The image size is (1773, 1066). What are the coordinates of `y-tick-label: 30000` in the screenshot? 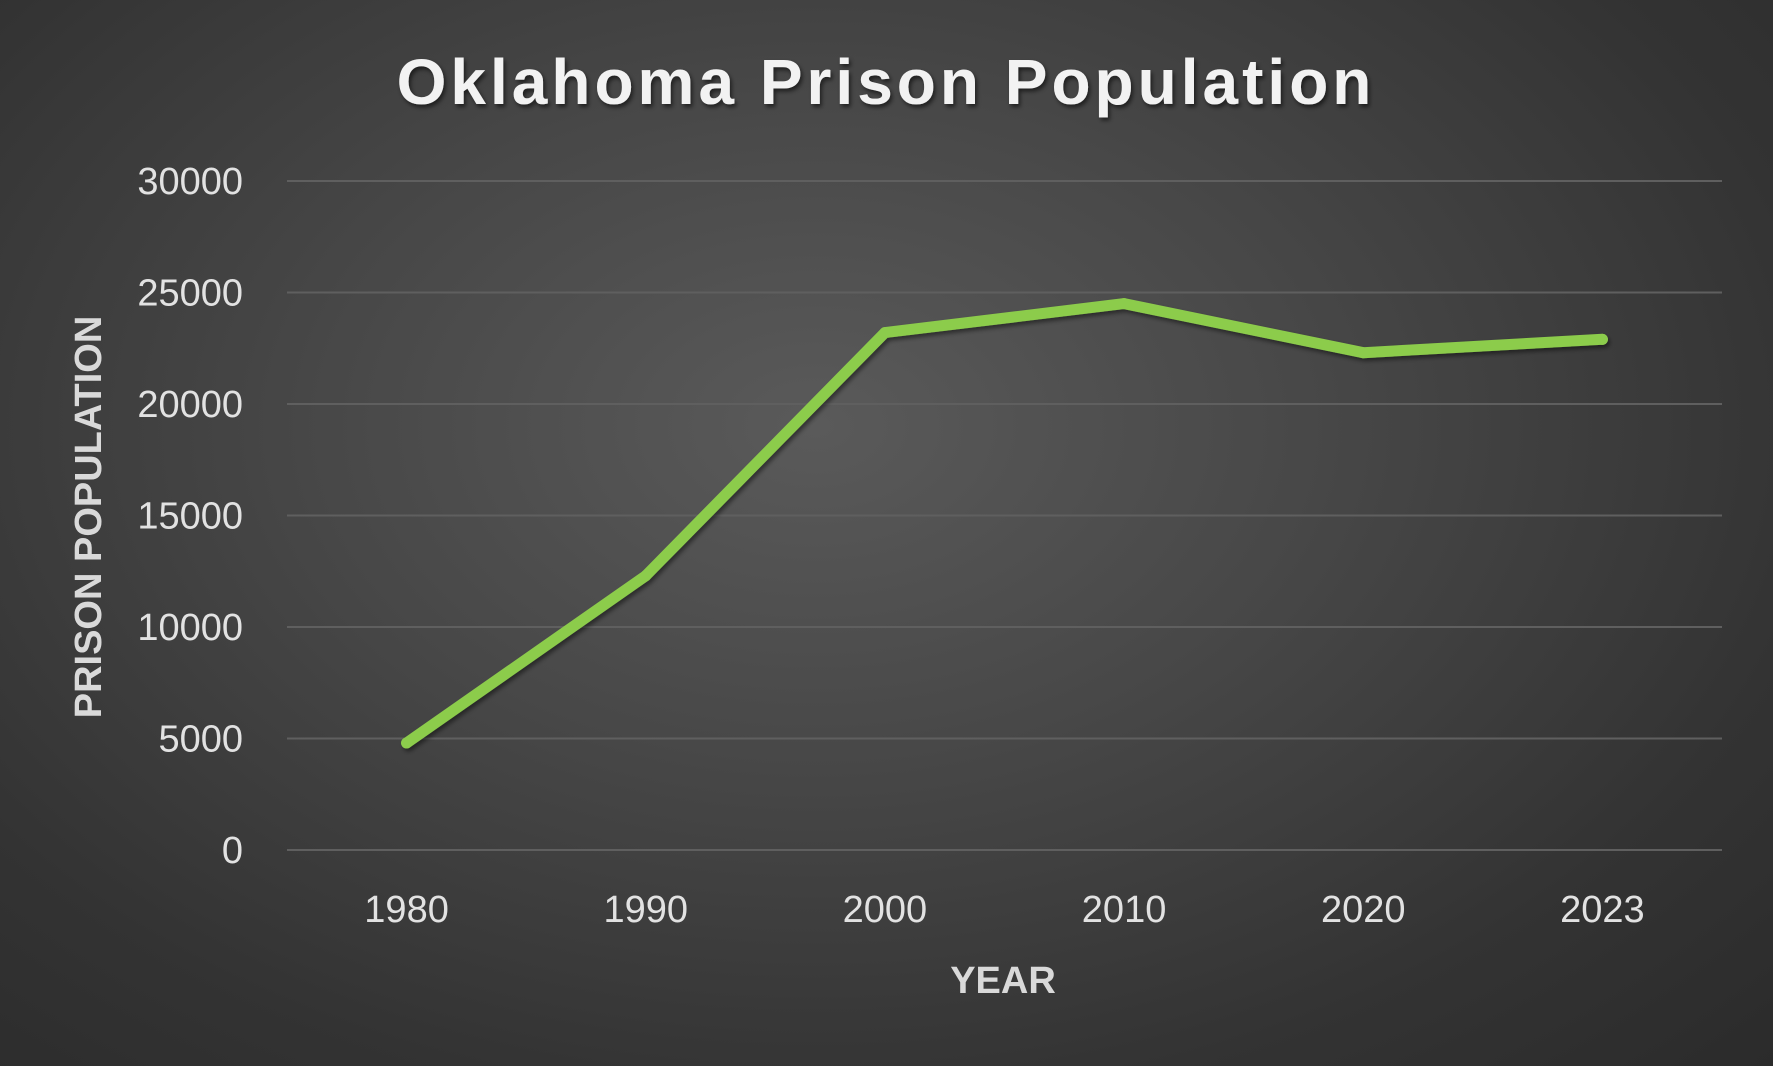 It's located at (190, 182).